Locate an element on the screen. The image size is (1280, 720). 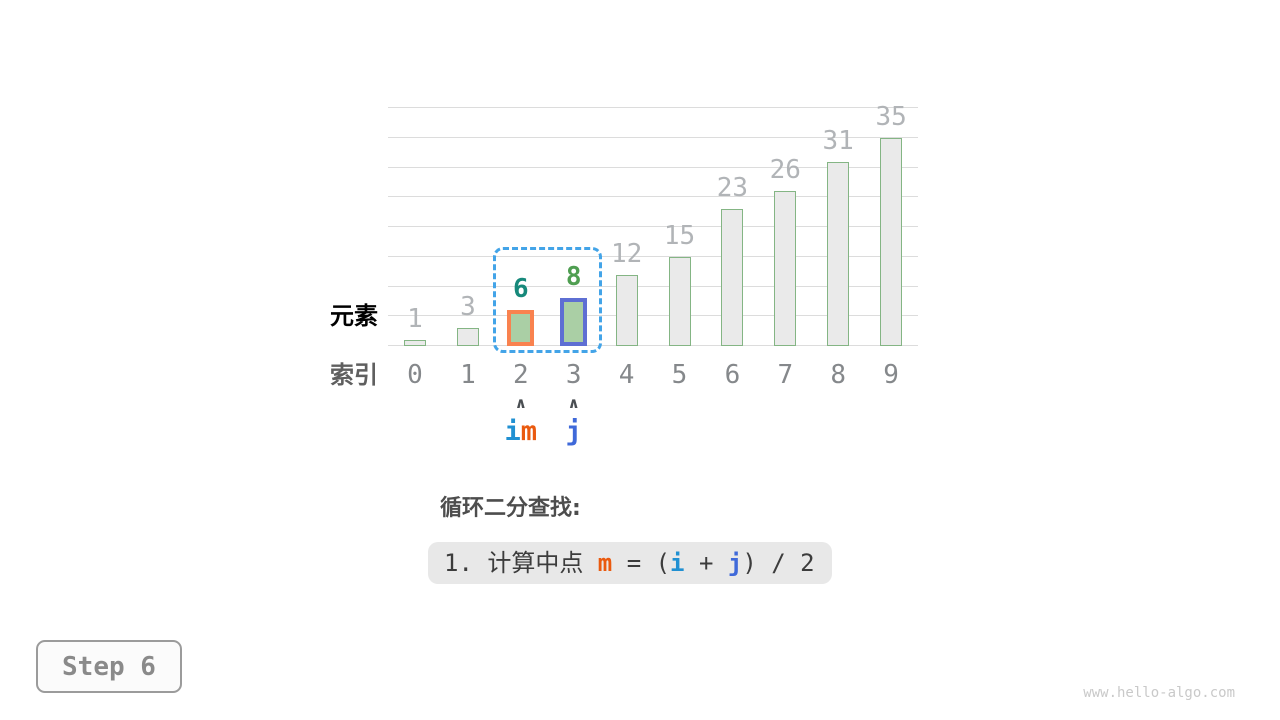
index-label-9: 9 is located at coordinates (891, 375).